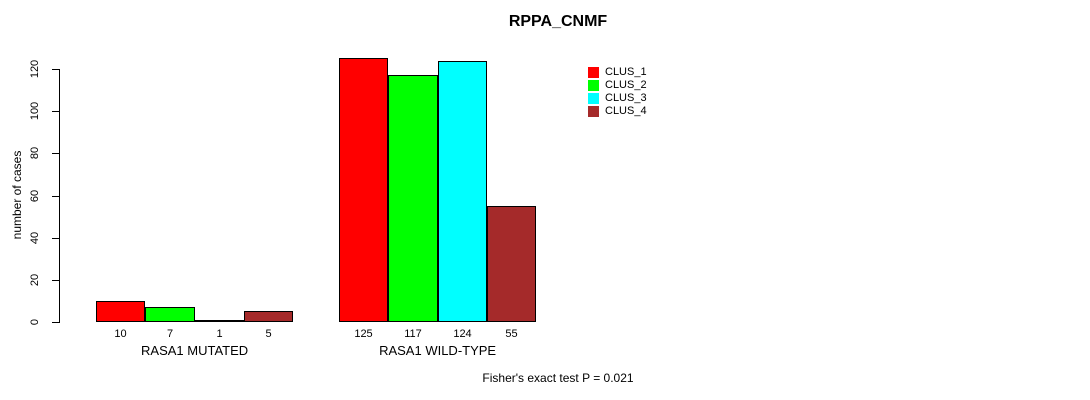 This screenshot has height=400, width=1090. What do you see at coordinates (35, 111) in the screenshot?
I see `y-tick-label: 100` at bounding box center [35, 111].